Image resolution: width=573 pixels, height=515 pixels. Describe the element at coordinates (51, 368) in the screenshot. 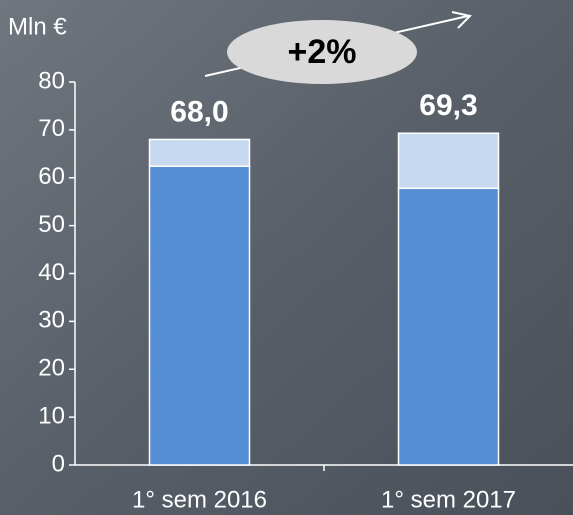

I see `y-tick-label: 20` at that location.